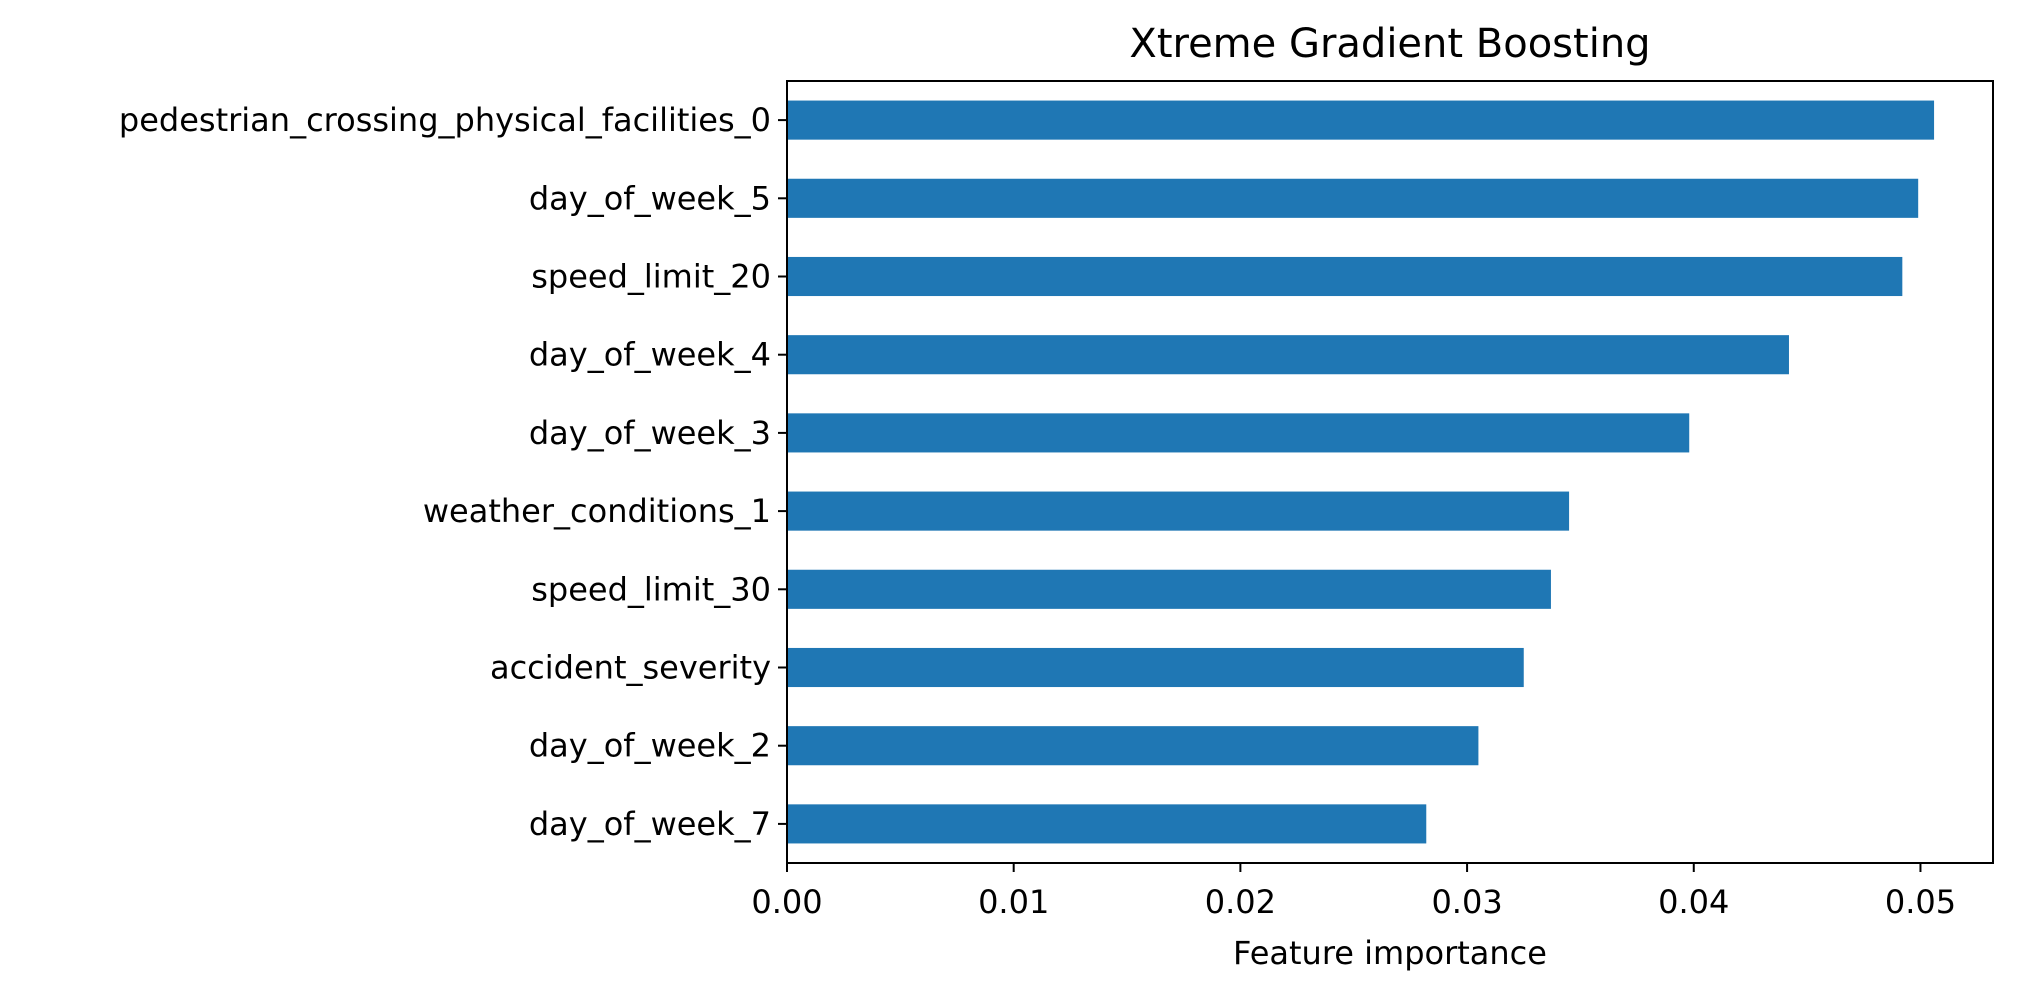  Describe the element at coordinates (1353, 892) in the screenshot. I see `x-axis-ticks: 0.00 0.01 0.02 0.03 0.04 0.05` at that location.